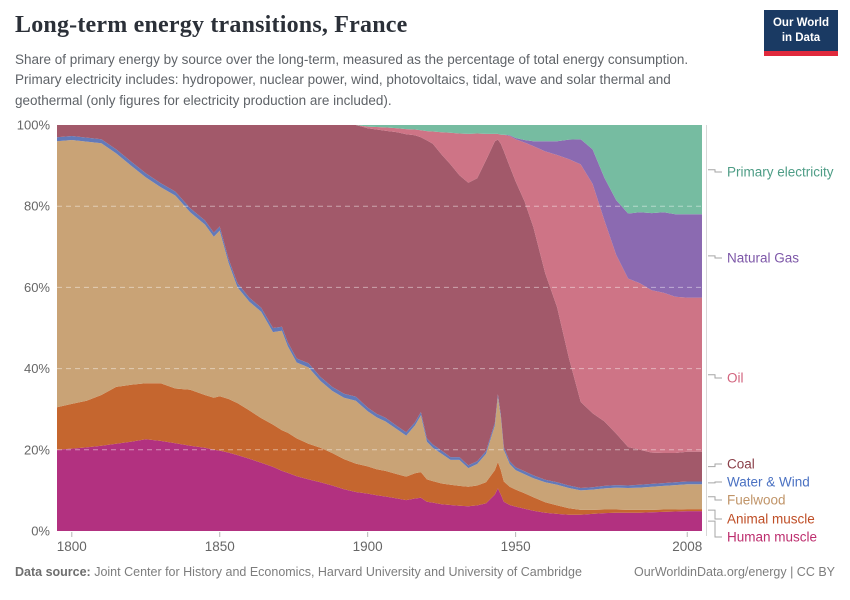  What do you see at coordinates (800, 23) in the screenshot?
I see `owid-logo-line1: Our World` at bounding box center [800, 23].